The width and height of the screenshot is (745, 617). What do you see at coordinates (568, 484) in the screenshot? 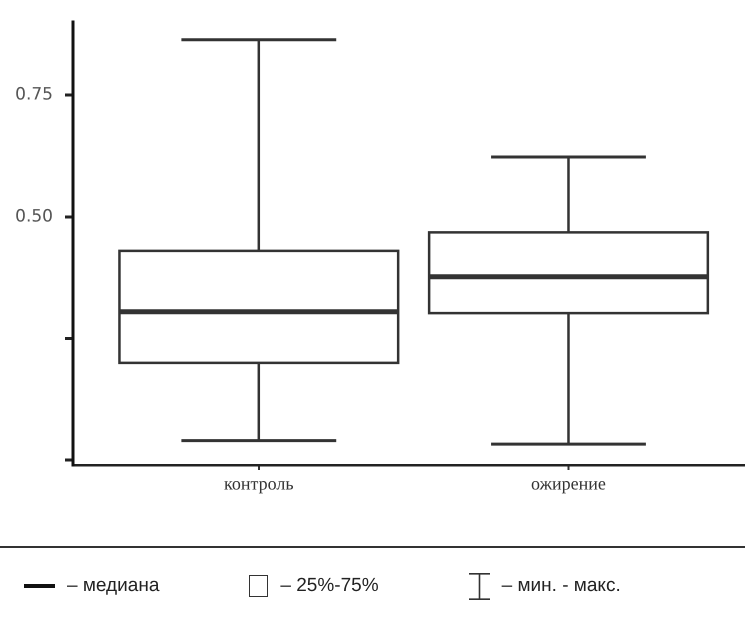
I see `x-tick-label: ожирение` at bounding box center [568, 484].